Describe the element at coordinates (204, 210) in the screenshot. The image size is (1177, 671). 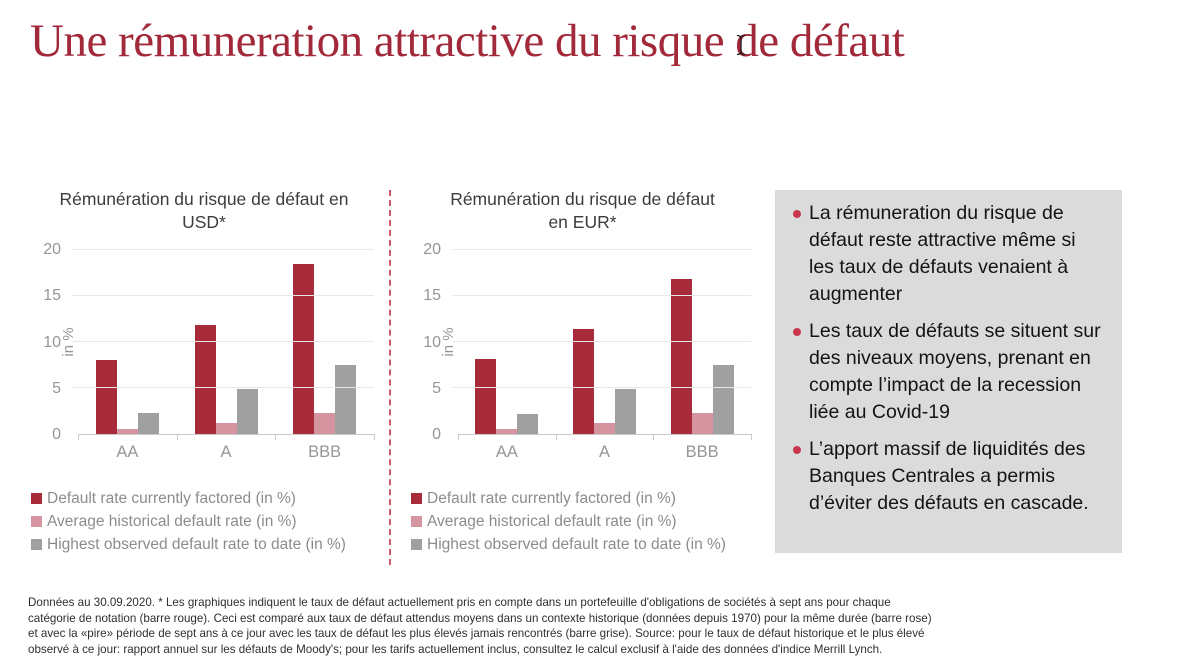
I see `chart-title-usd: Rémunération du risque de défaut en USD*` at that location.